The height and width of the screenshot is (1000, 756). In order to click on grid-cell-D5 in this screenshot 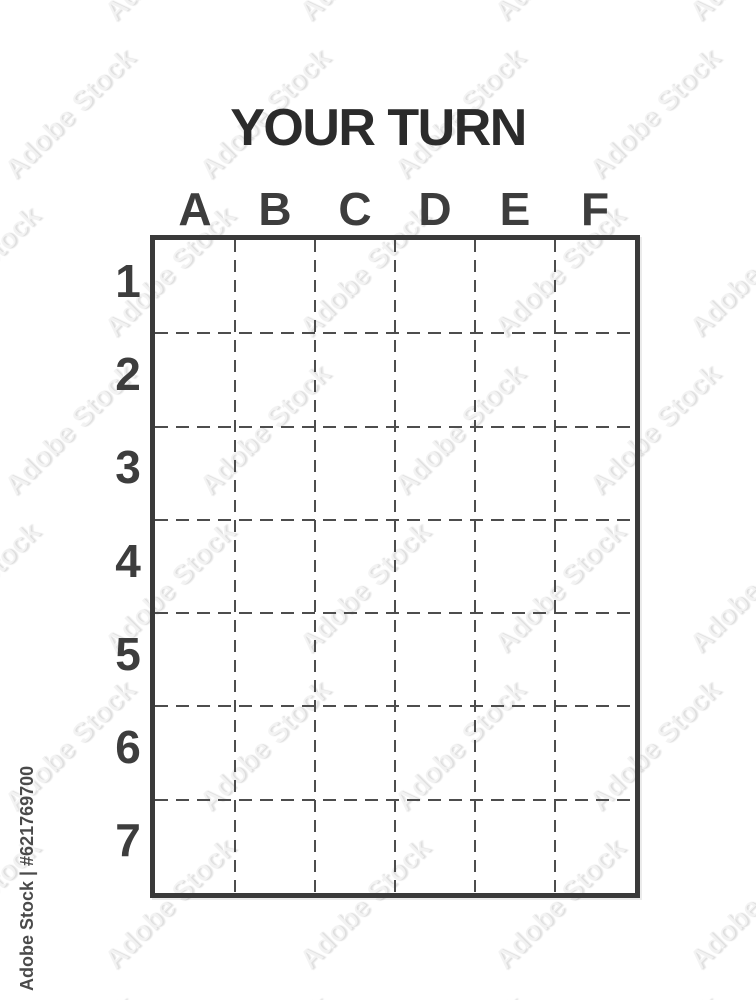, I will do `click(435, 659)`.